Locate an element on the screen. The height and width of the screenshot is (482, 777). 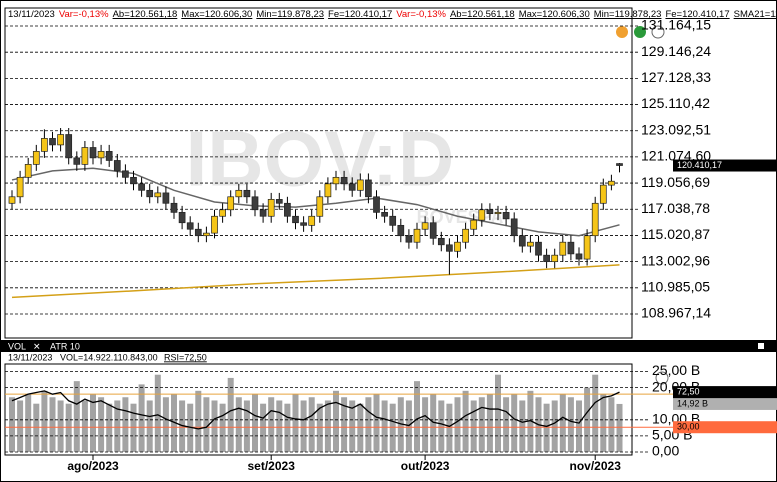
level-label: 30,00 is located at coordinates (688, 427).